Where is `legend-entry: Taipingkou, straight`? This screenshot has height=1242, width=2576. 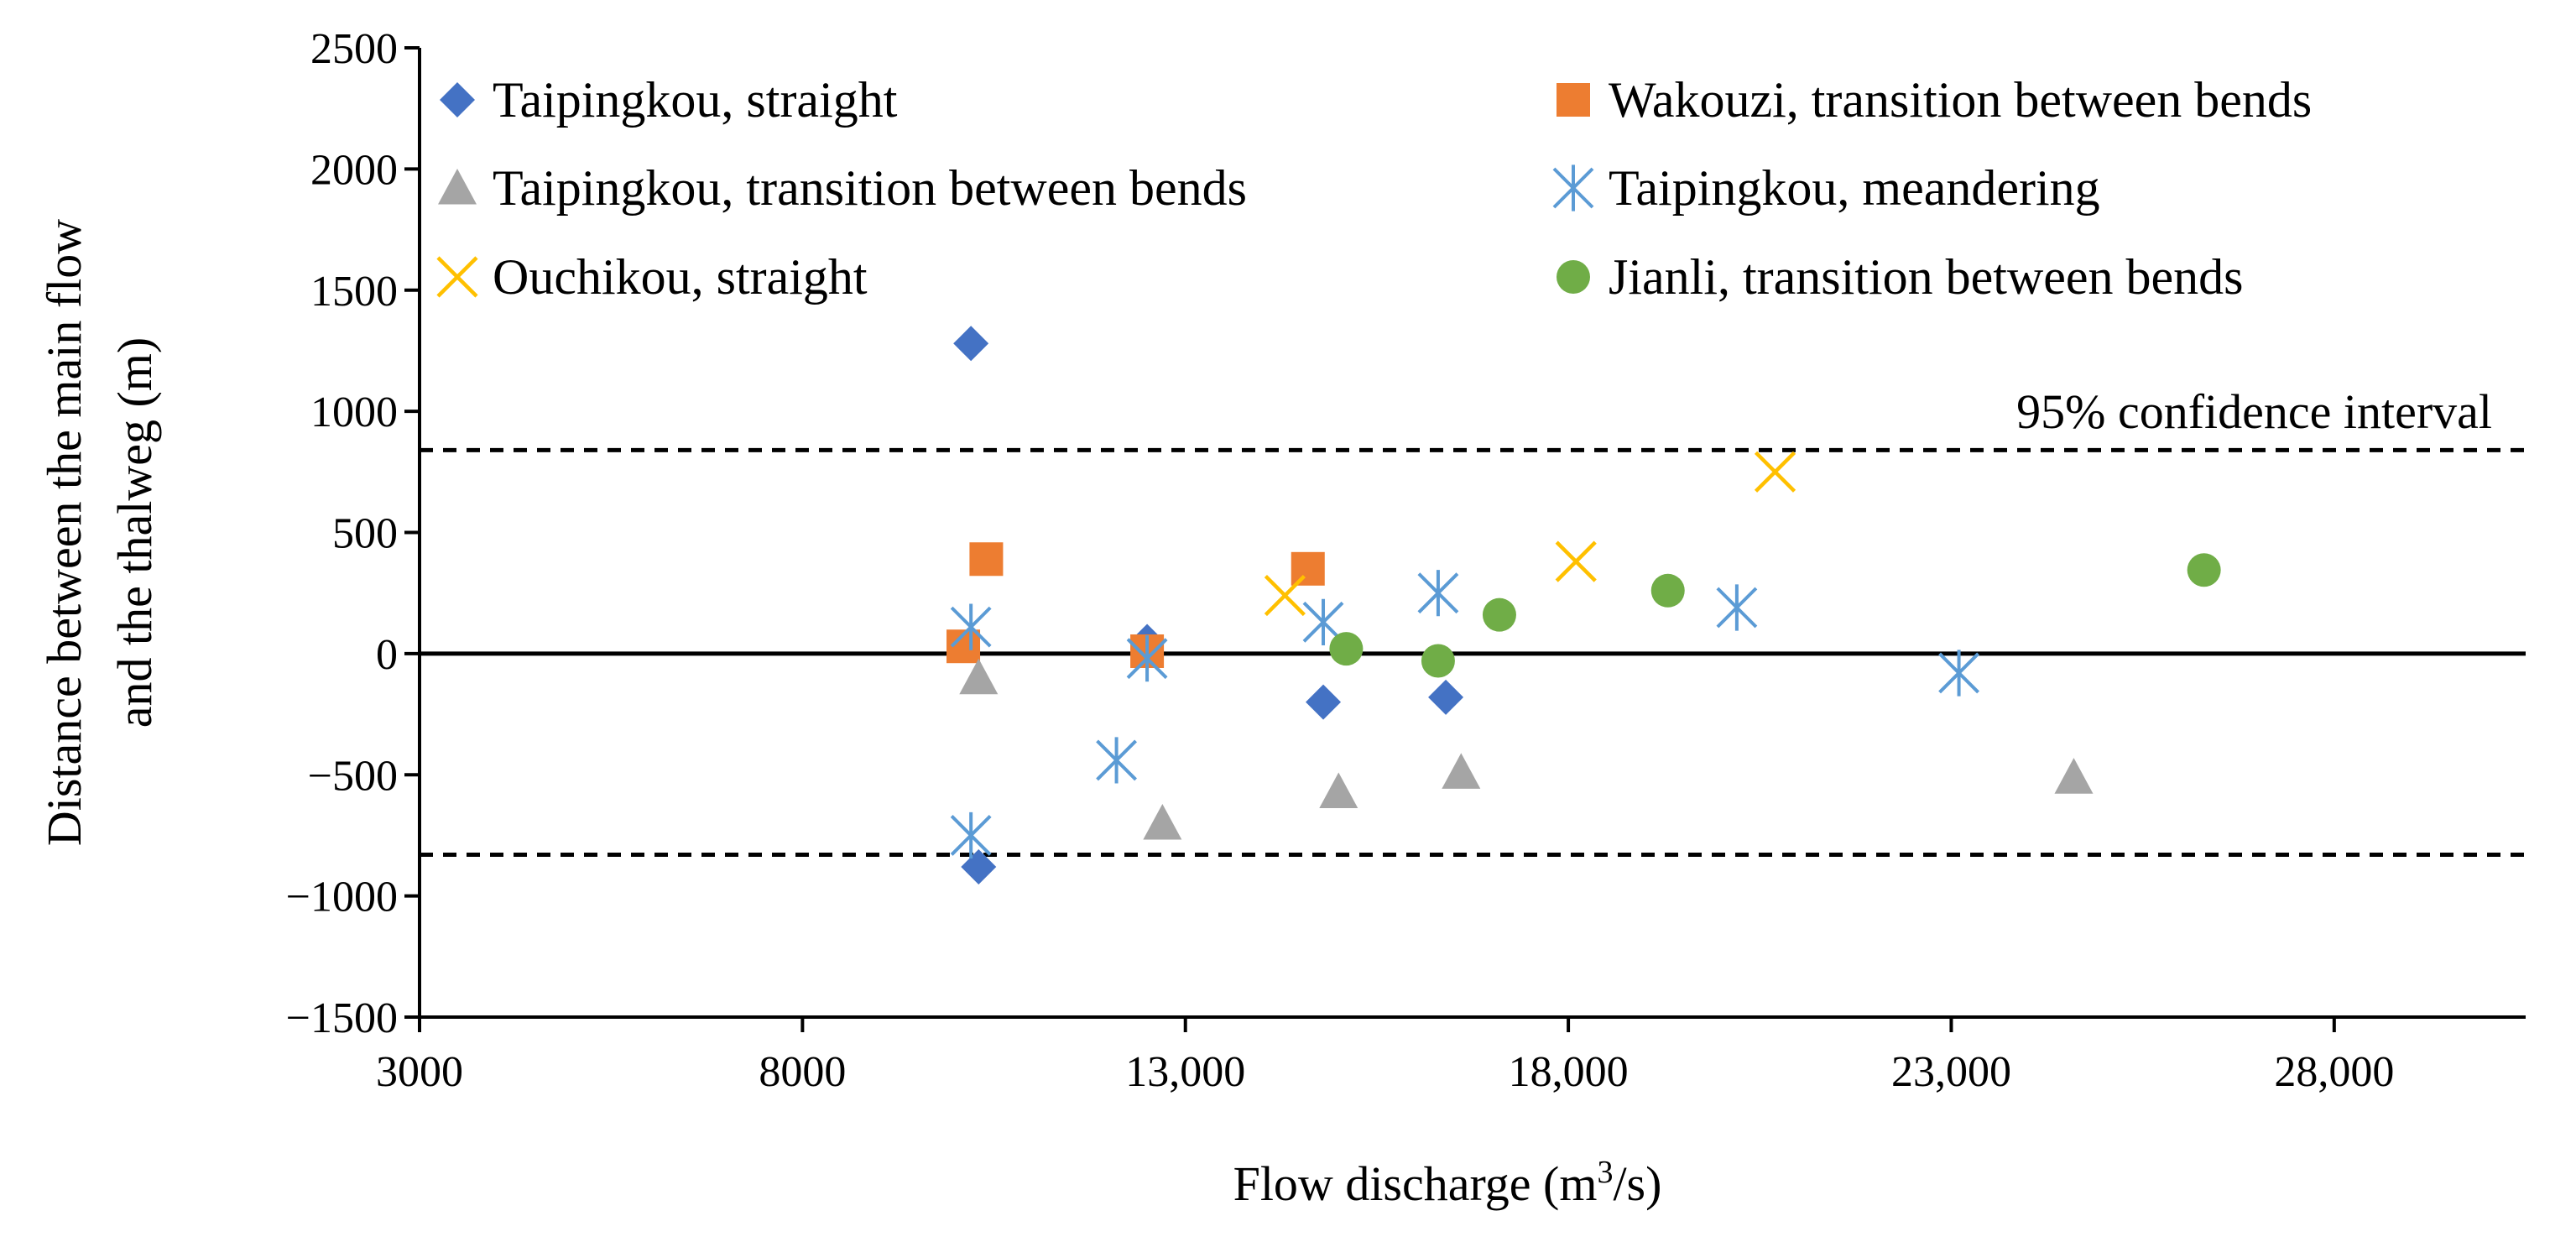
legend-entry: Taipingkou, straight is located at coordinates (669, 100).